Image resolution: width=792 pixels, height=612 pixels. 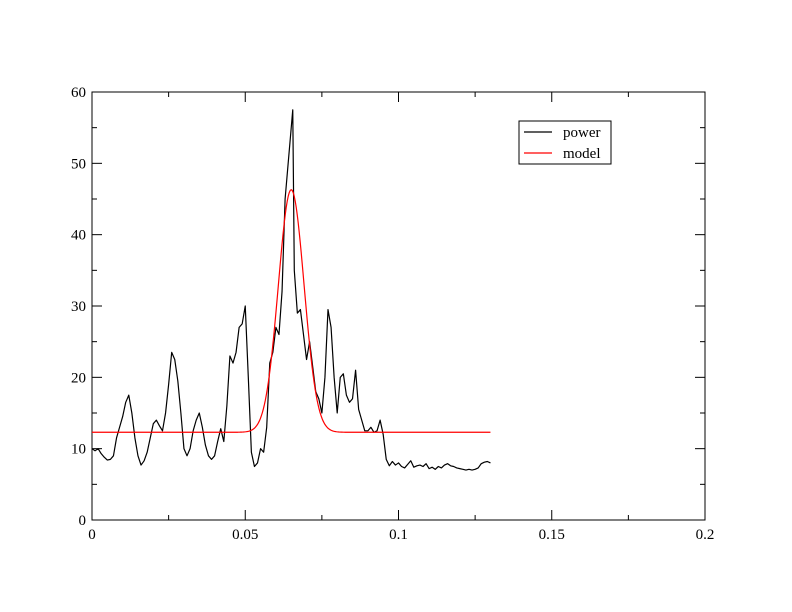 What do you see at coordinates (78, 450) in the screenshot?
I see `y-tick-label: 10` at bounding box center [78, 450].